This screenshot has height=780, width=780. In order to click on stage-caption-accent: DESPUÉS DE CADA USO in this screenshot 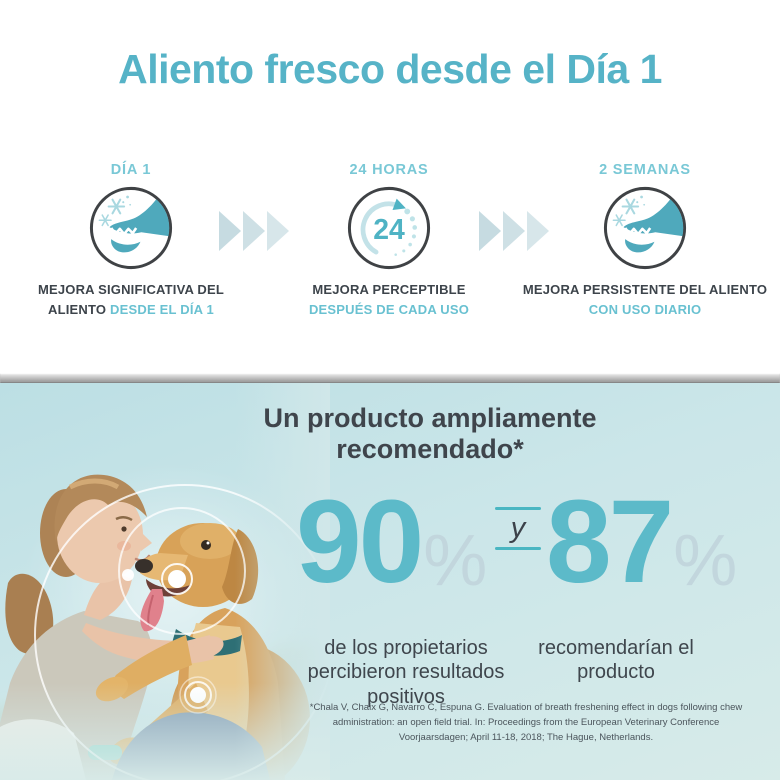, I will do `click(389, 310)`.